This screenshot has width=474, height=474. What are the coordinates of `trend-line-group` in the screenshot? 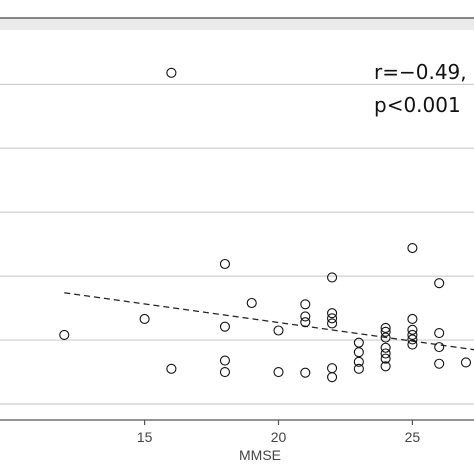 It's located at (269, 321).